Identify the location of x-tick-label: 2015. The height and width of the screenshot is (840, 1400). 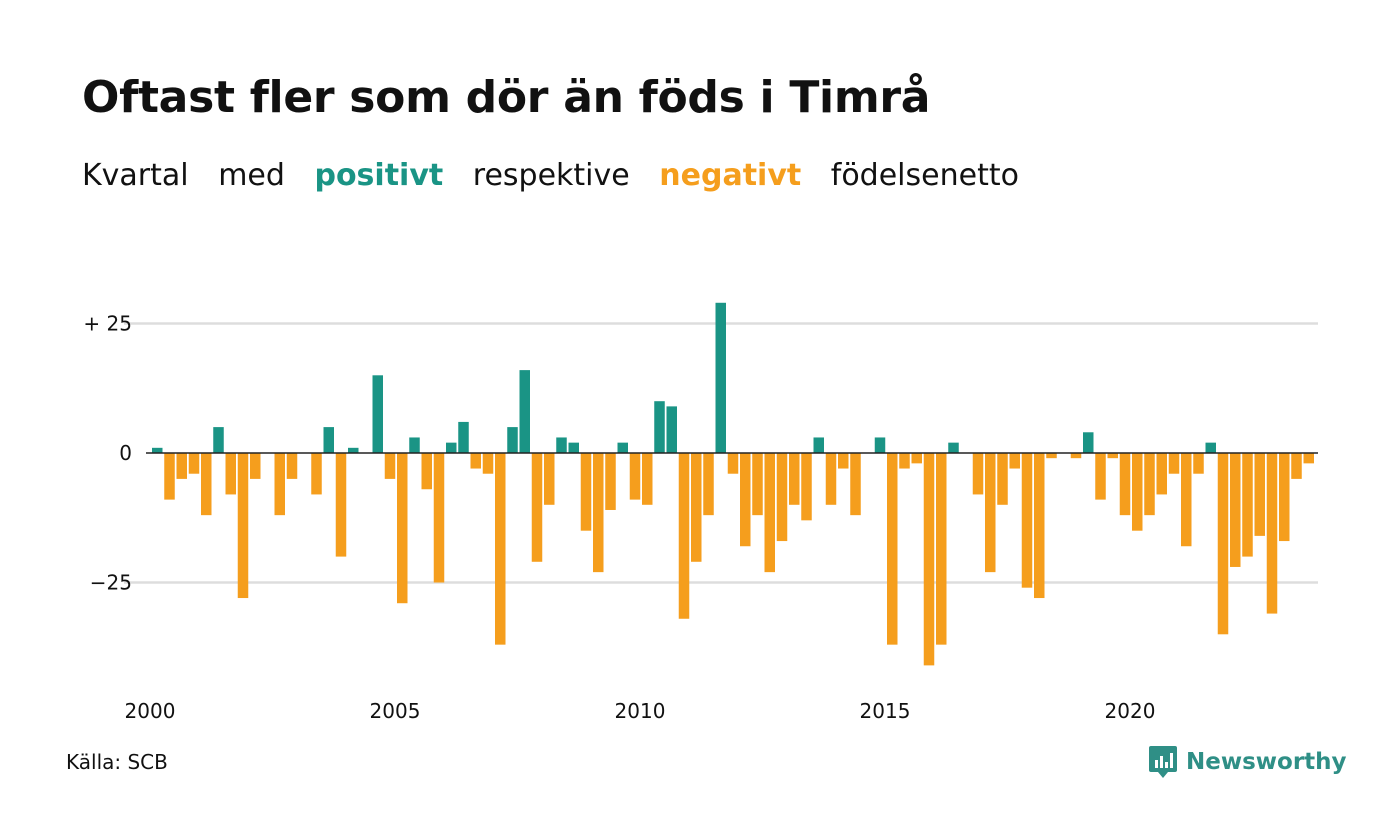
(885, 711).